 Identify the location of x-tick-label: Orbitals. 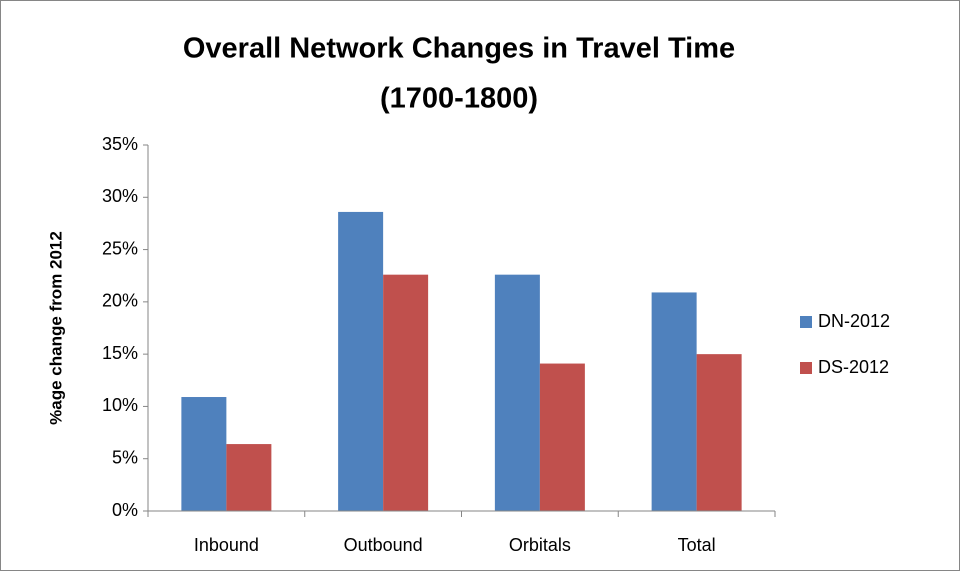
(540, 545).